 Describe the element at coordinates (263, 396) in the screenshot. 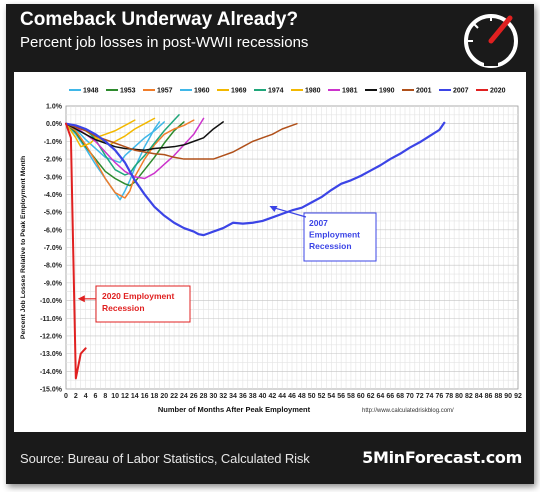

I see `x-tick-label: 40` at that location.